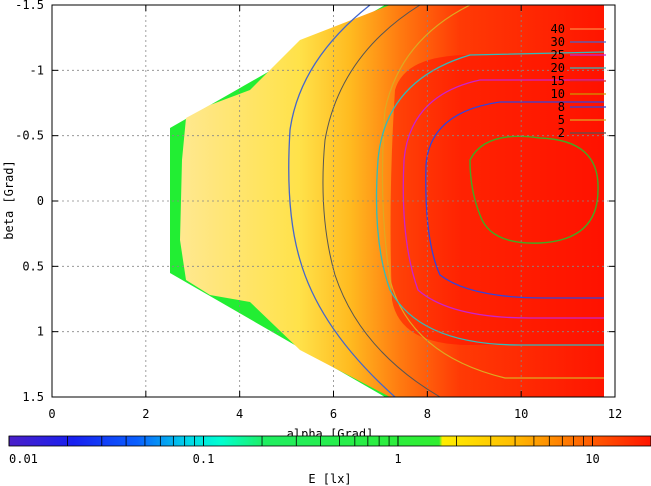 The image size is (651, 486). I want to click on legend-label: 25, so click(558, 55).